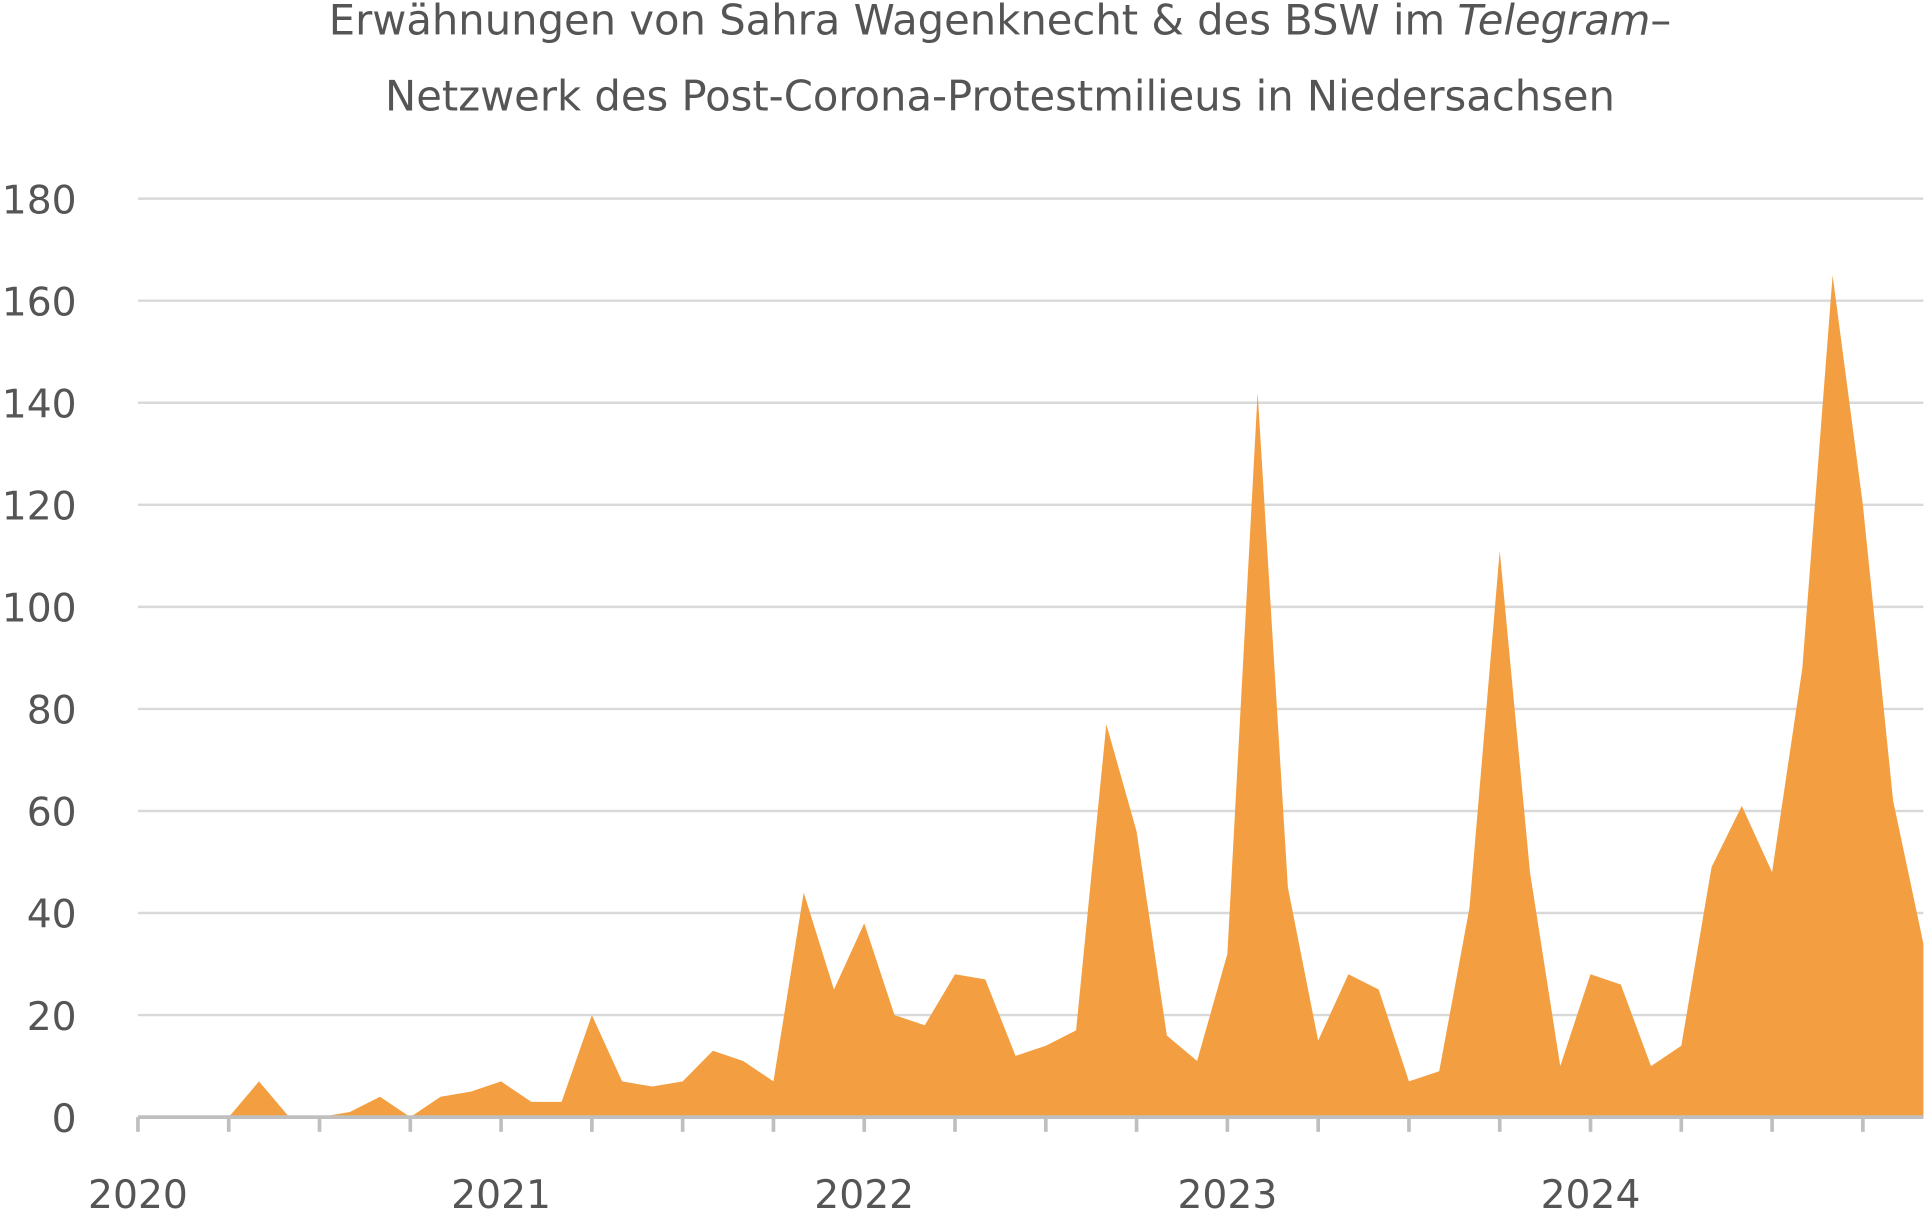 Image resolution: width=1924 pixels, height=1214 pixels. I want to click on title-text: –, so click(1660, 22).